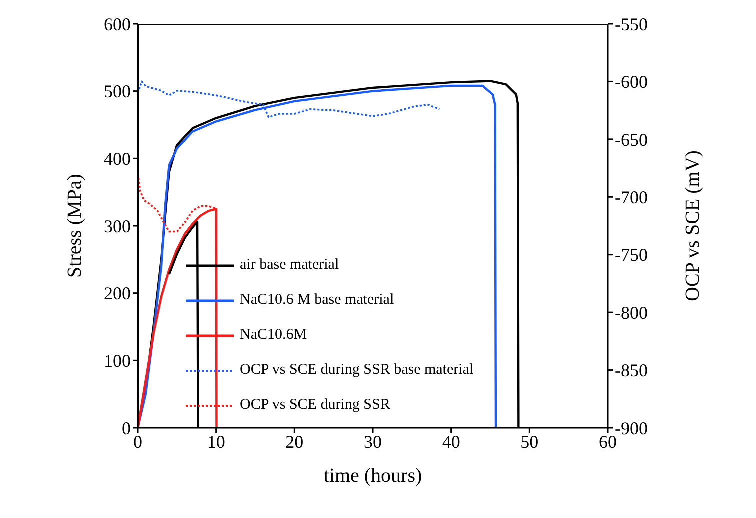 The image size is (756, 518). What do you see at coordinates (315, 405) in the screenshot?
I see `legend-label: OCP vs SCE during SSR` at bounding box center [315, 405].